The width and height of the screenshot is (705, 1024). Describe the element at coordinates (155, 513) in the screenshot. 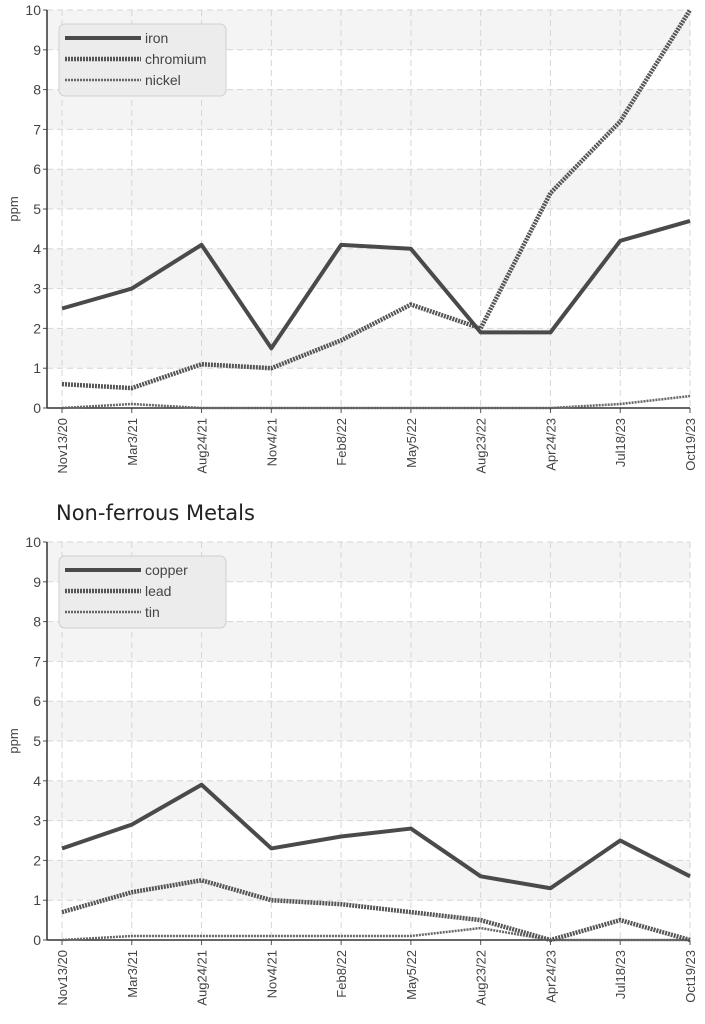

I see `chart-title: Non-ferrous Metals` at that location.